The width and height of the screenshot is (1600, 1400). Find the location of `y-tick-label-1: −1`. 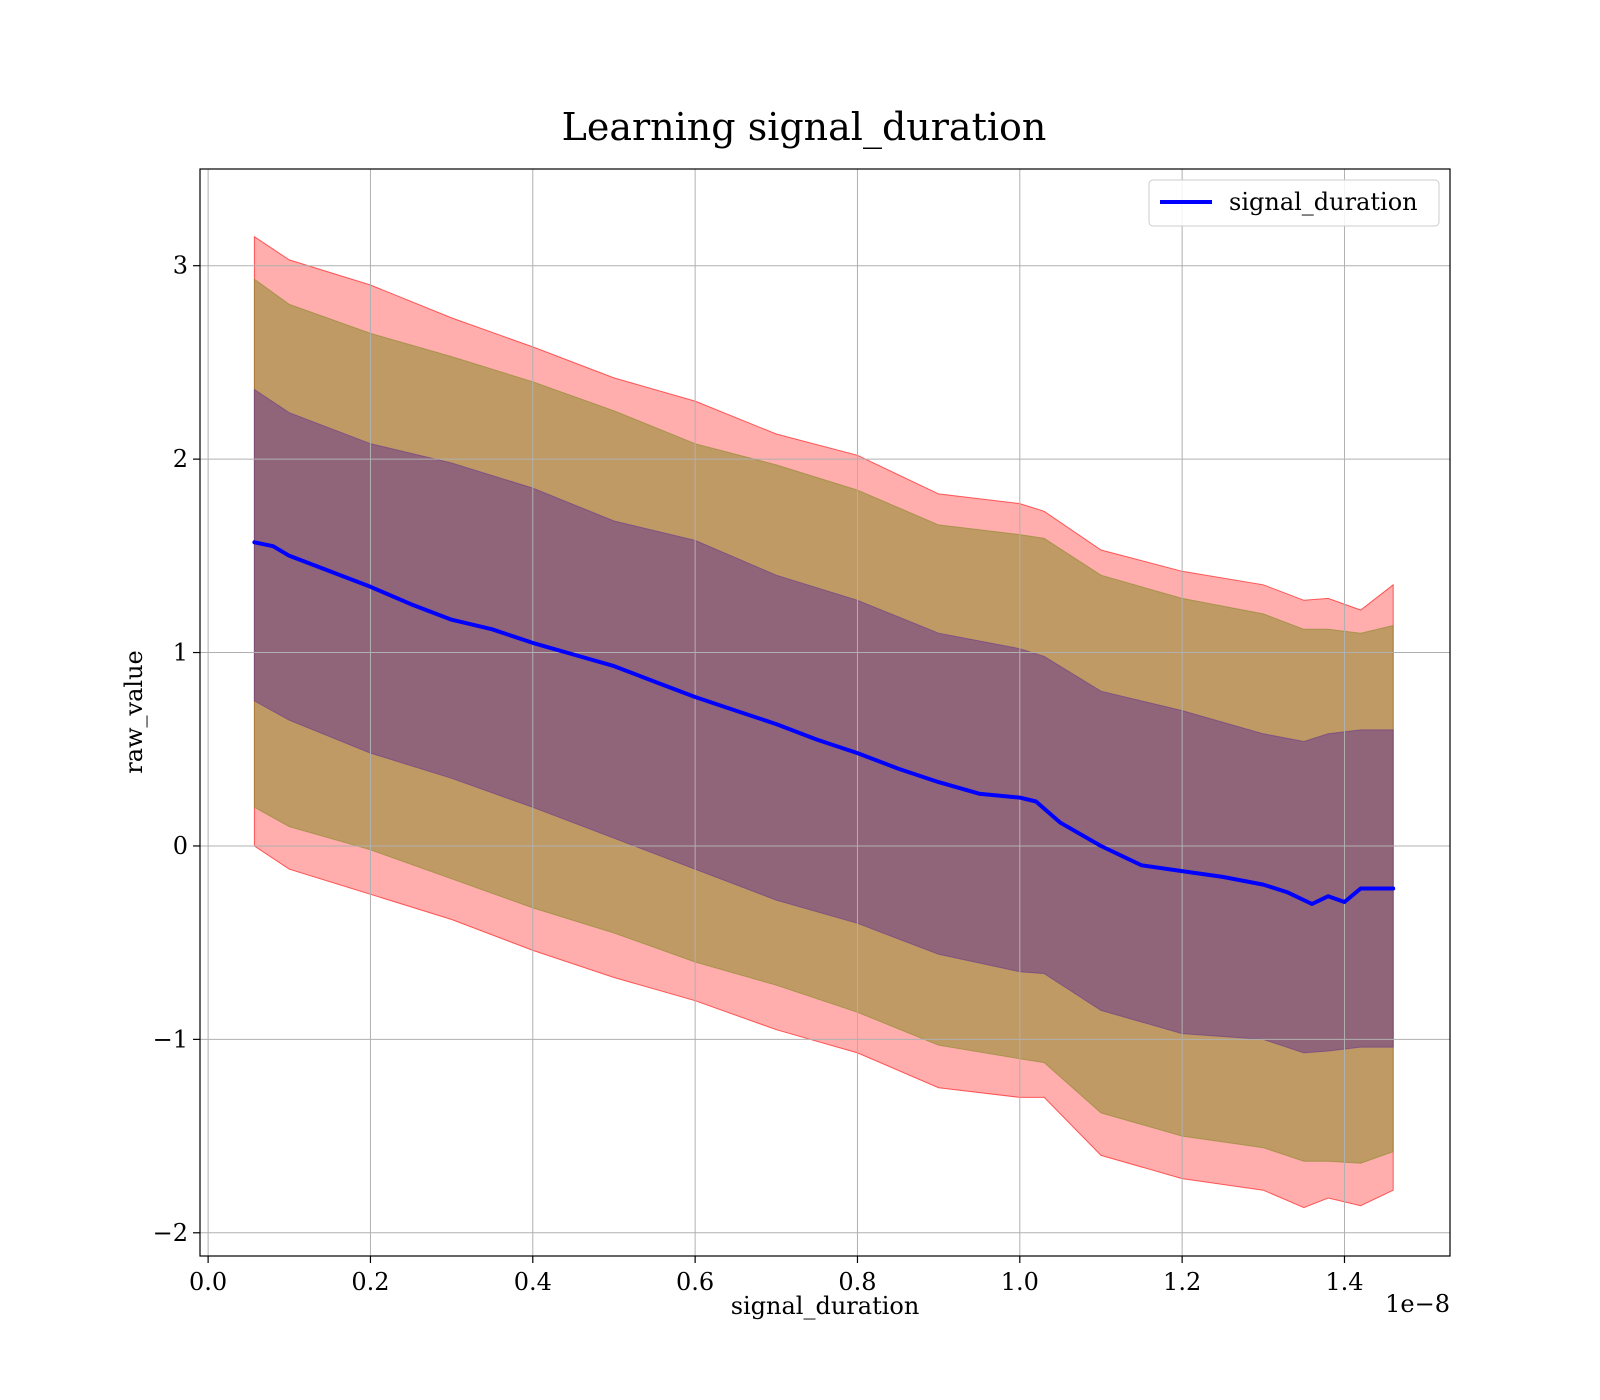

y-tick-label-1: −1 is located at coordinates (170, 1039).